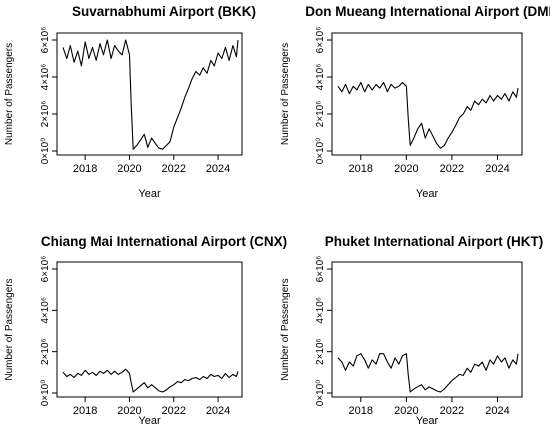 Image resolution: width=550 pixels, height=433 pixels. What do you see at coordinates (434, 241) in the screenshot?
I see `chart-title: Phuket International Airport (HKT)` at bounding box center [434, 241].